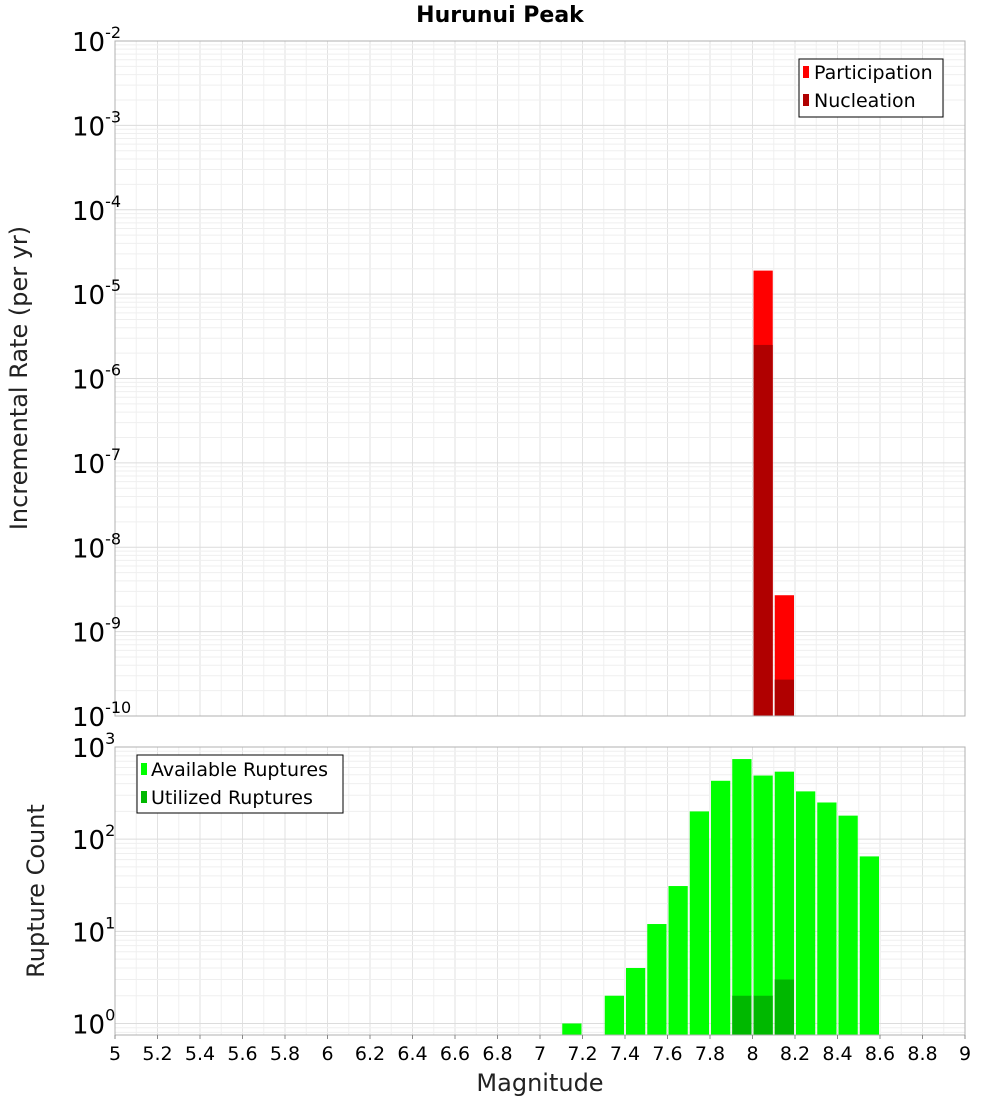  I want to click on x-tick-label: 9, so click(965, 1054).